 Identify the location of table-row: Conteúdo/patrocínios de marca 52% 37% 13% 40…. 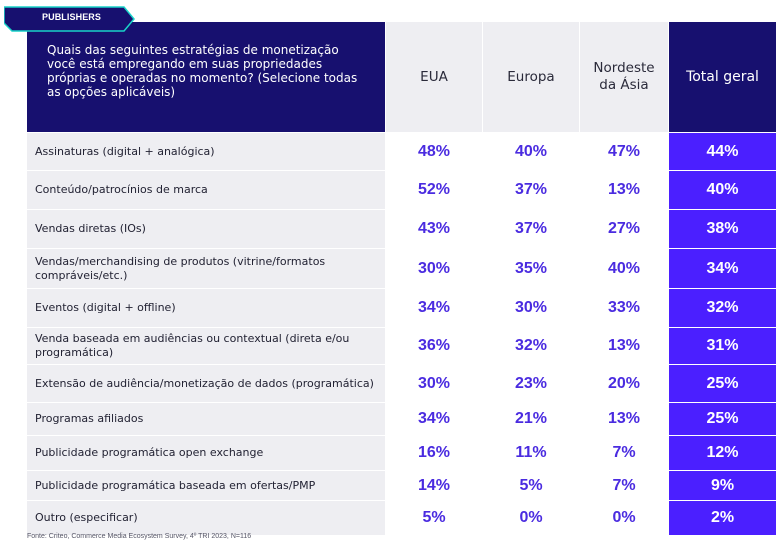
(401, 190).